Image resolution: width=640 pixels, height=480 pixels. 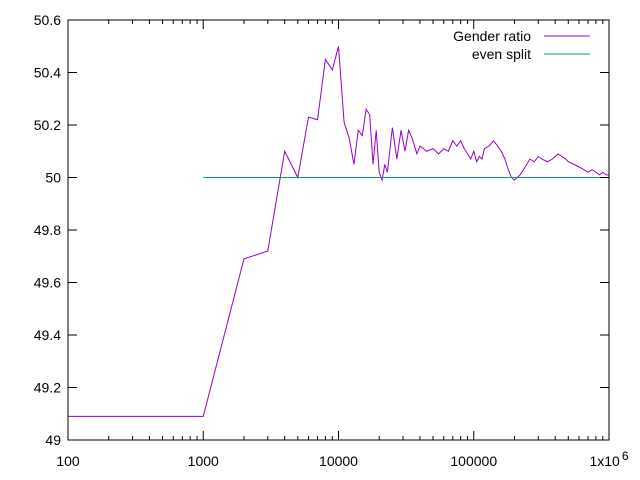 I want to click on x-tick-label: 100000, so click(x=473, y=461).